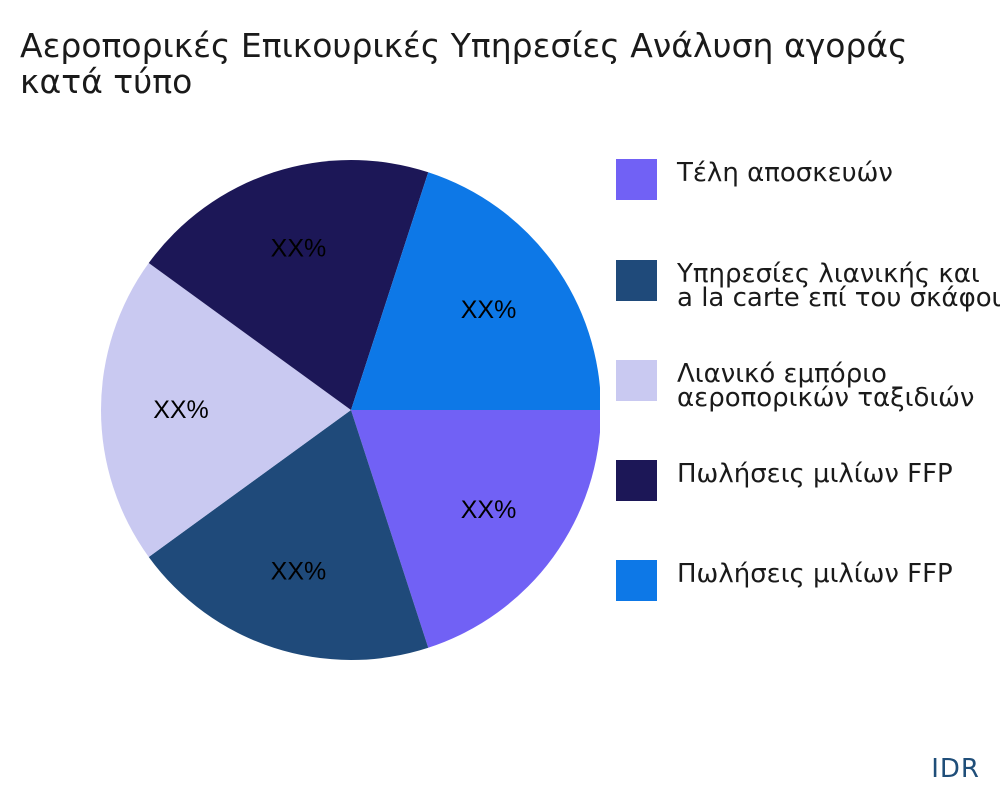 The width and height of the screenshot is (1000, 800). Describe the element at coordinates (299, 248) in the screenshot. I see `pie-slice-label-4: XX%` at that location.